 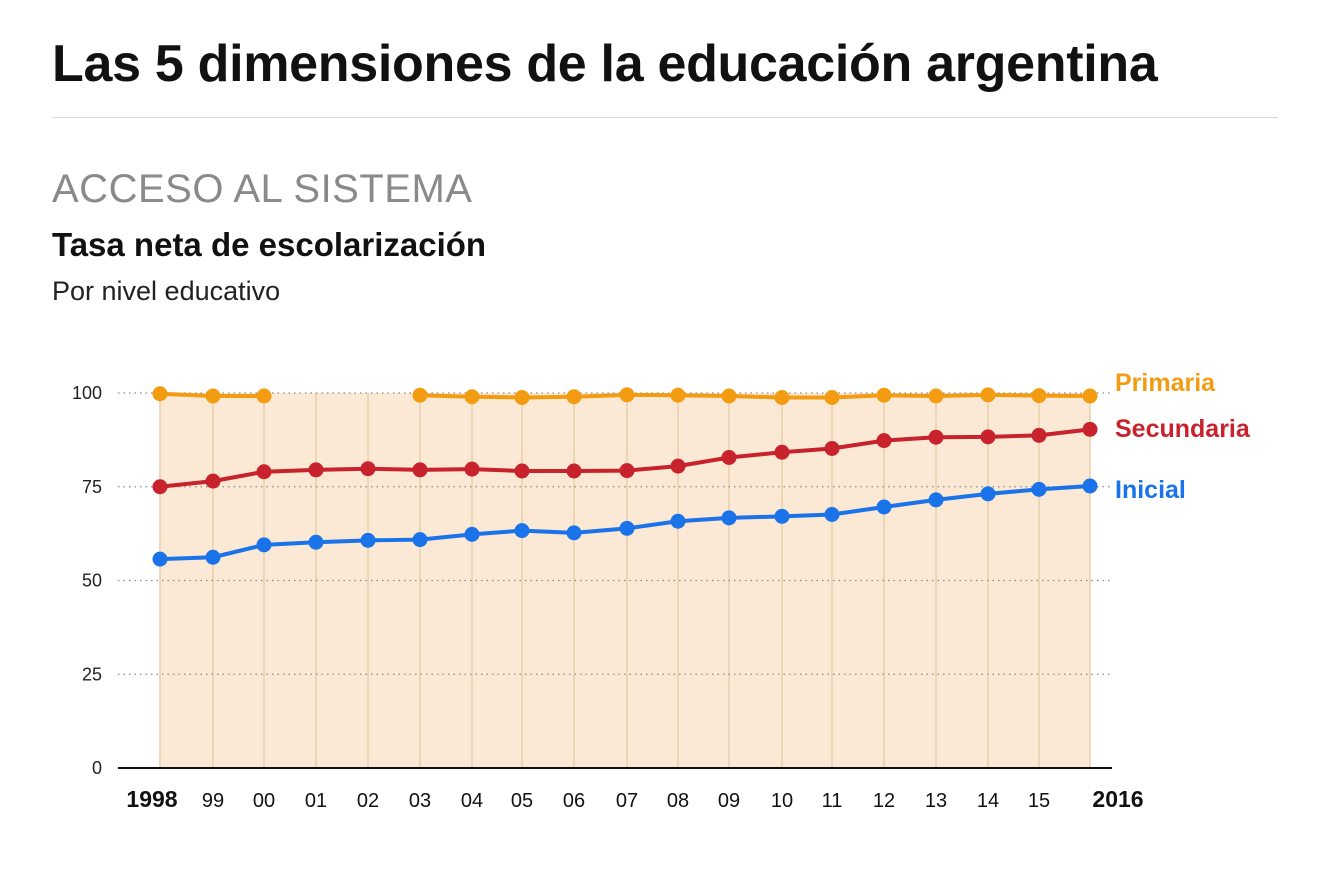 What do you see at coordinates (1117, 799) in the screenshot?
I see `x-tick-label: 2016` at bounding box center [1117, 799].